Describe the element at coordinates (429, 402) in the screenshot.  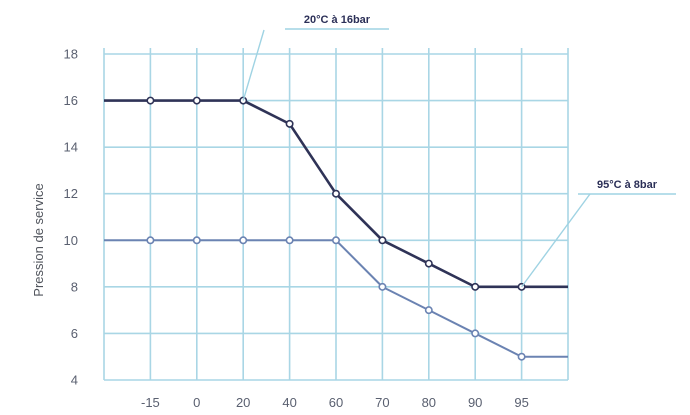
I see `x-tick-label: 80` at that location.